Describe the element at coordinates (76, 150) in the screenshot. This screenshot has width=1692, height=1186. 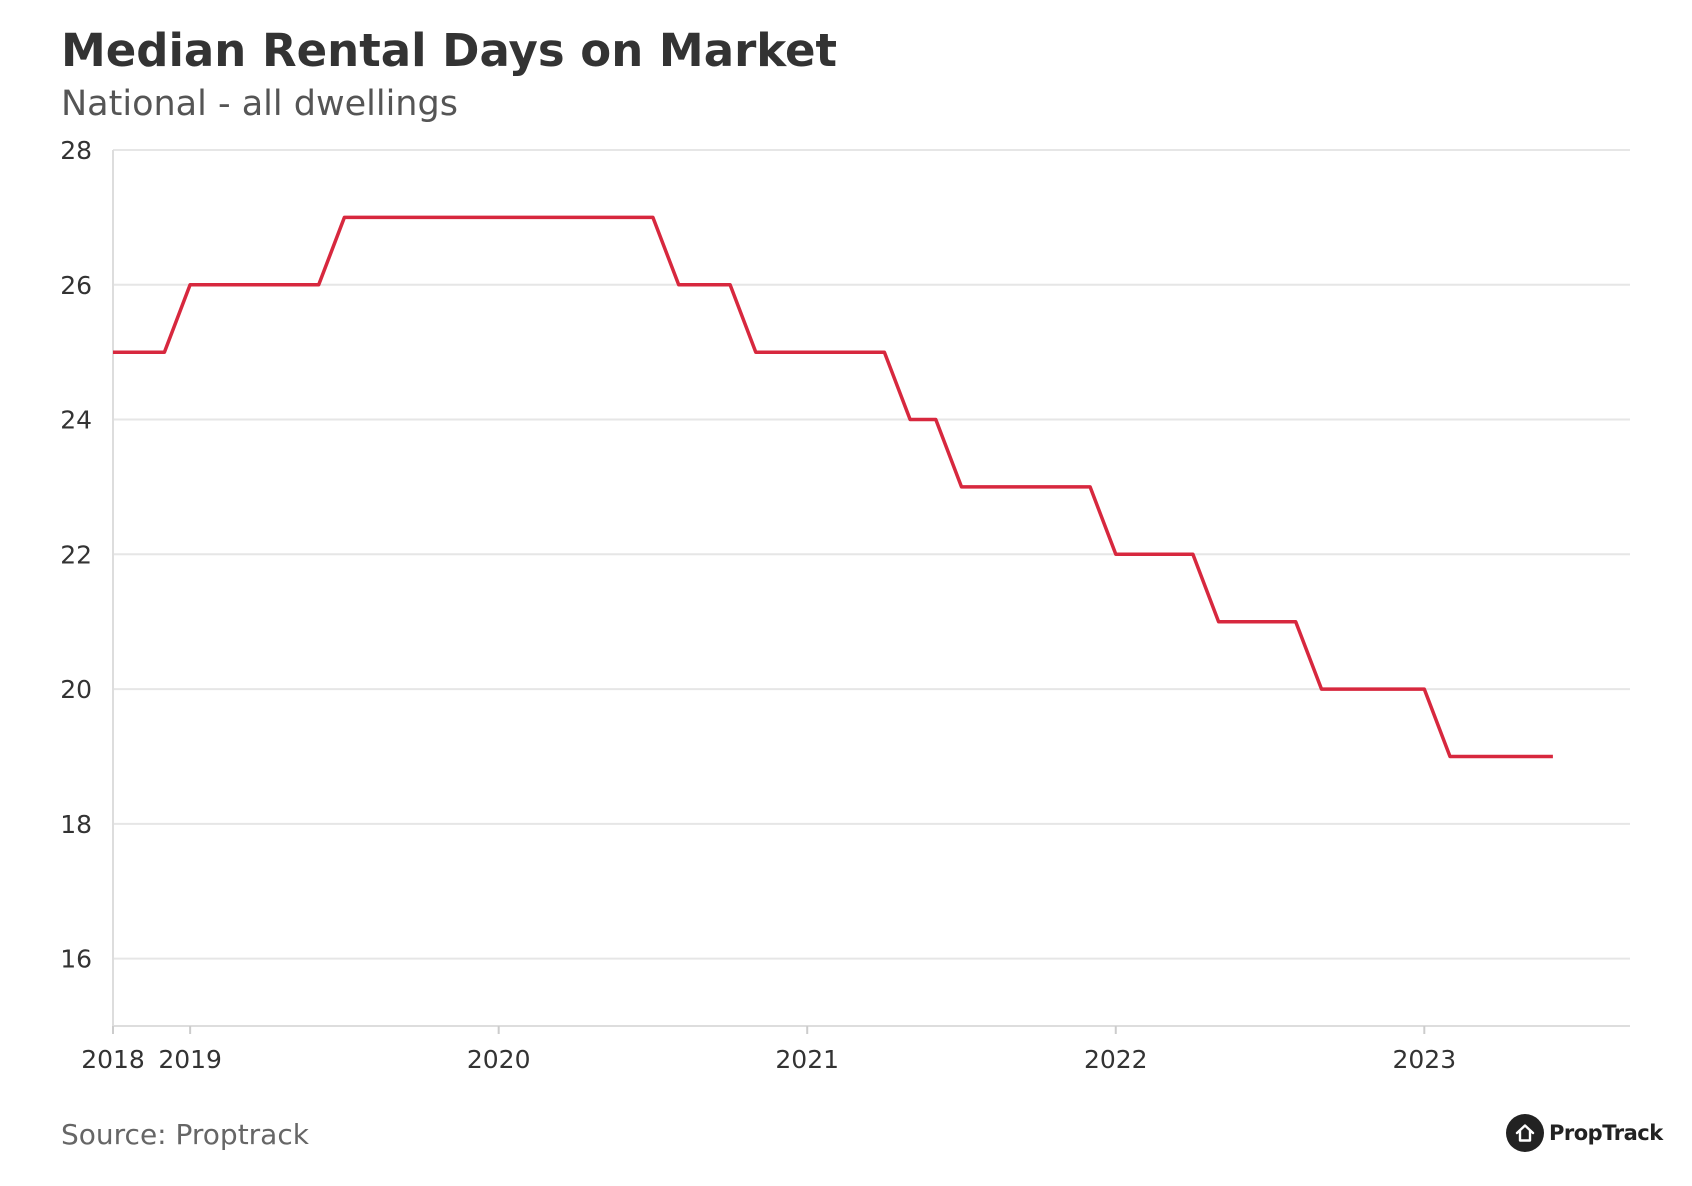
I see `y-tick-label: 28` at that location.